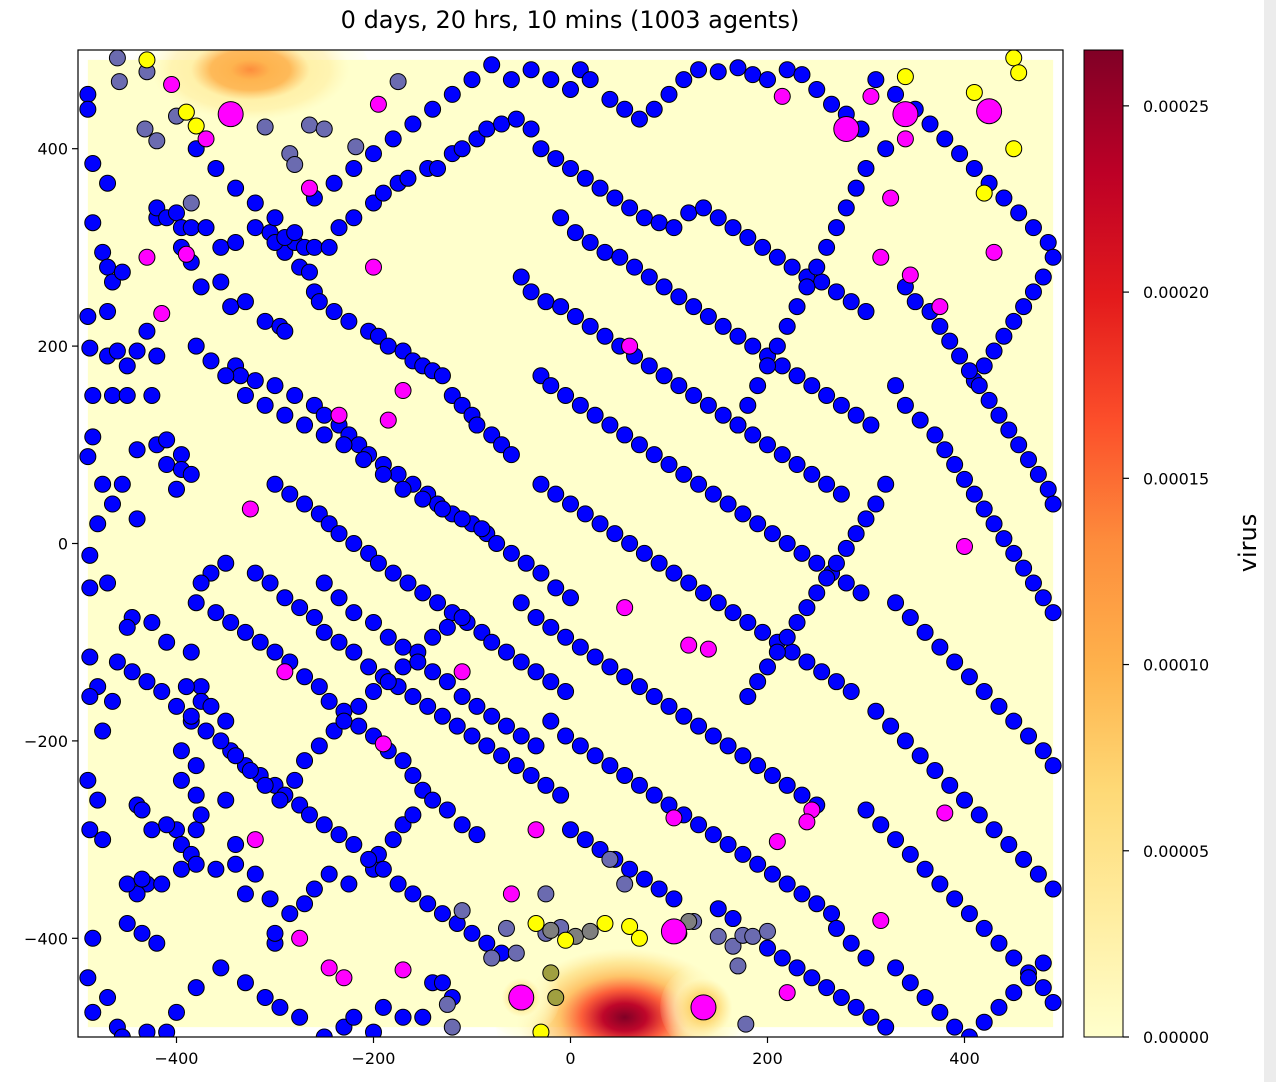 The height and width of the screenshot is (1082, 1276). What do you see at coordinates (570, 1058) in the screenshot?
I see `x-tick-label: 0` at bounding box center [570, 1058].